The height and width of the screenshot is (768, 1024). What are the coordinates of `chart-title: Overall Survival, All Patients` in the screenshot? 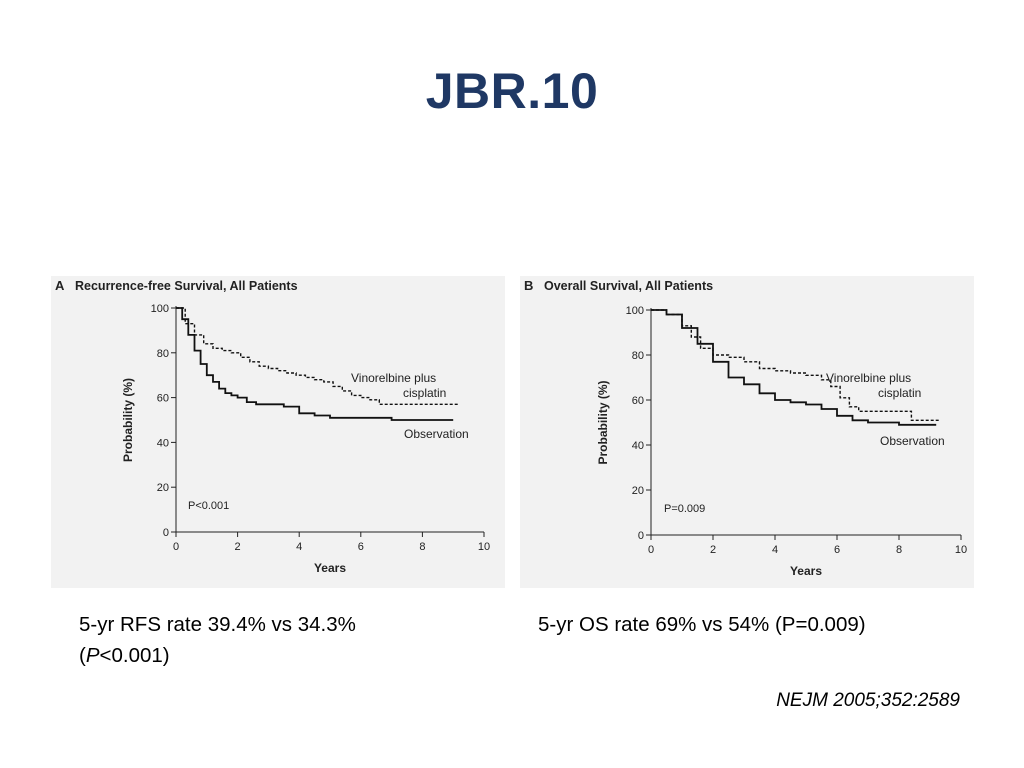 It's located at (628, 286).